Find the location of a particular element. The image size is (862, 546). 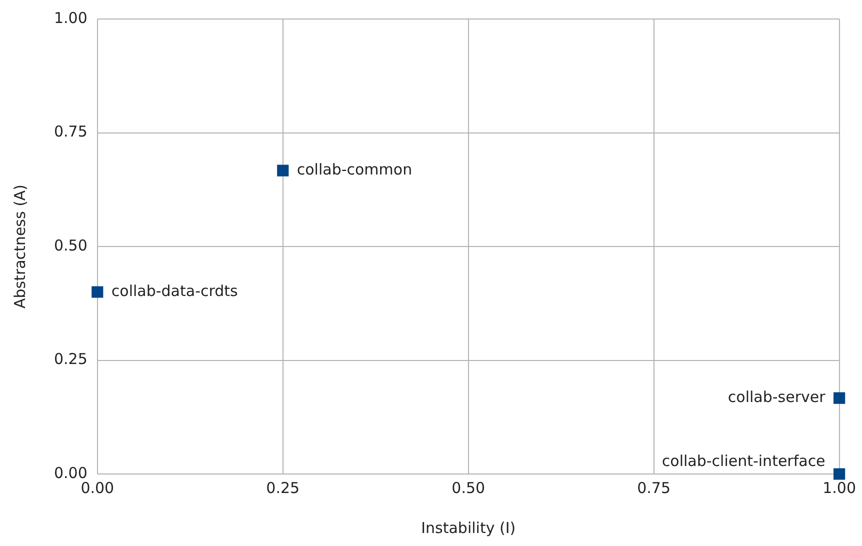

y-axis-title: Abstractness (A) is located at coordinates (19, 246).